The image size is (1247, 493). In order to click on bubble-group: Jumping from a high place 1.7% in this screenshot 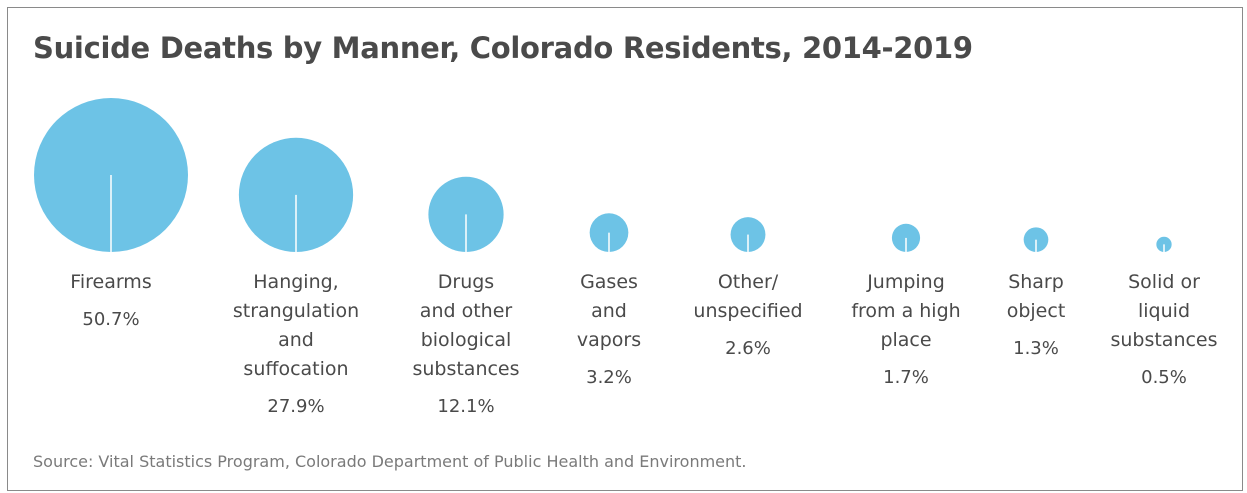, I will do `click(906, 305)`.